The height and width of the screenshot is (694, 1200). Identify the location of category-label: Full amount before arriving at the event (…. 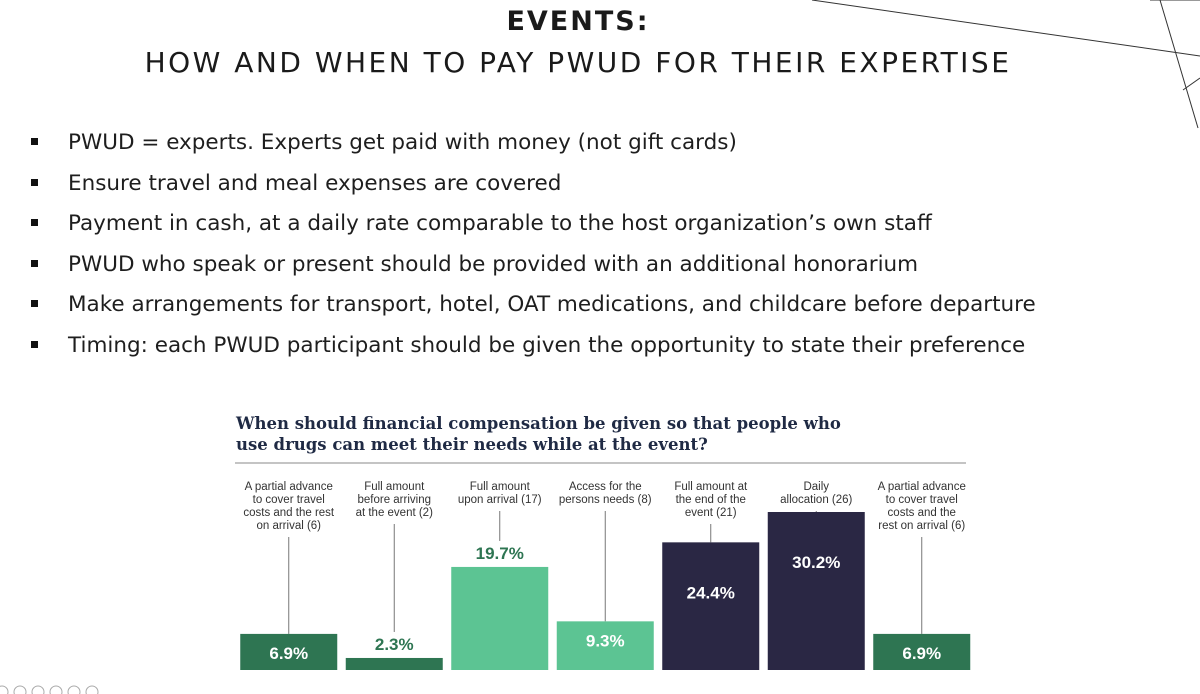
(394, 500).